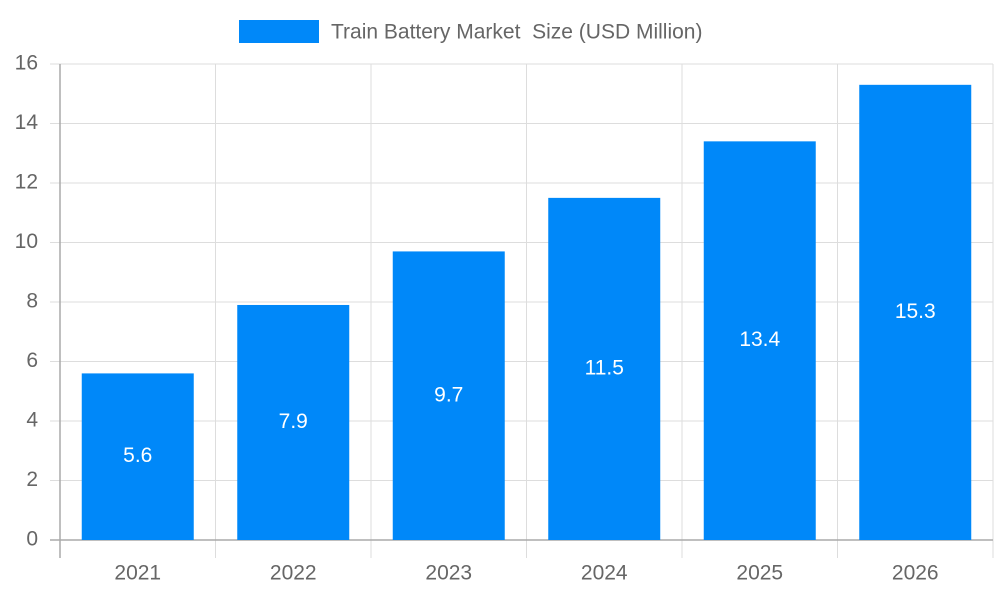 The image size is (1000, 600). I want to click on y-tick-label: 12, so click(26, 182).